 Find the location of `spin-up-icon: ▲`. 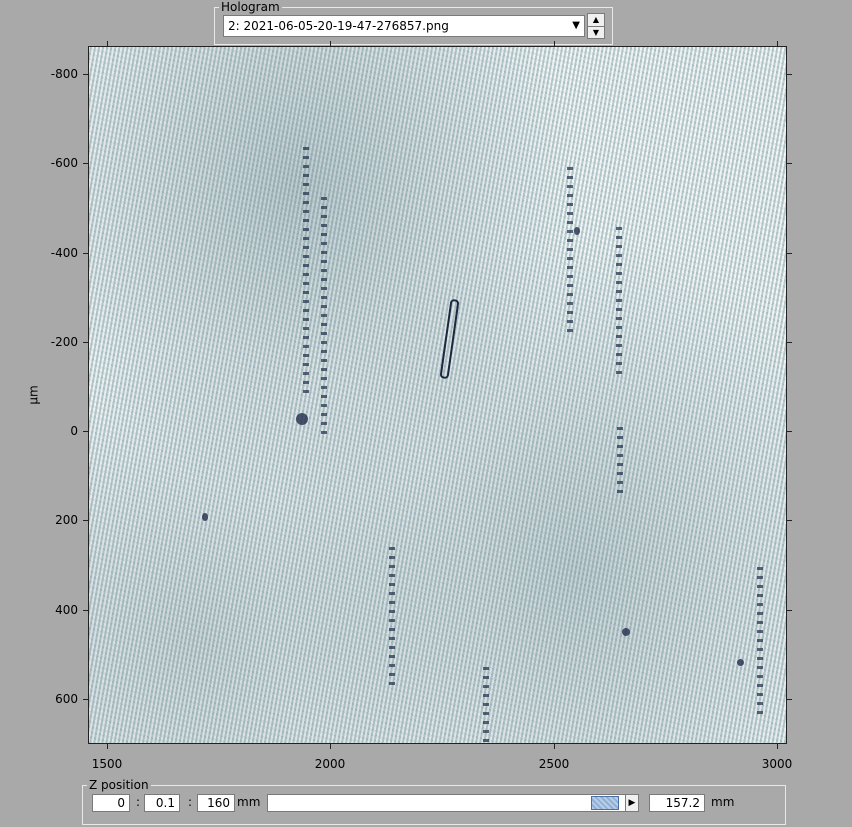

spin-up-icon: ▲ is located at coordinates (596, 19).